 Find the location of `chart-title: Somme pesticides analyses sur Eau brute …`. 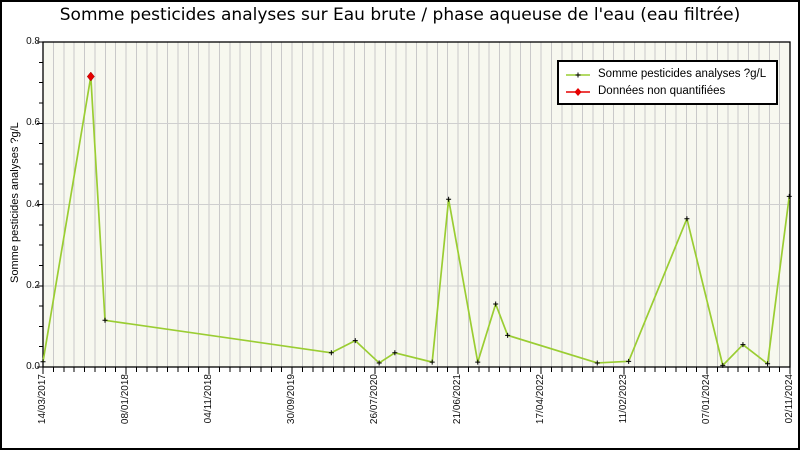

chart-title: Somme pesticides analyses sur Eau brute … is located at coordinates (400, 15).